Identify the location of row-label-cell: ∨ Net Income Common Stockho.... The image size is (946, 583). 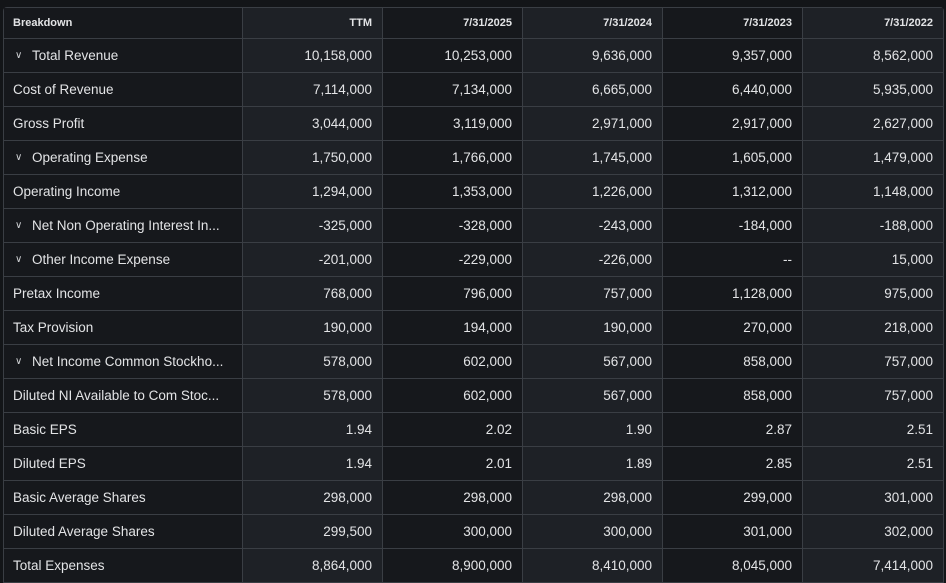
(123, 361).